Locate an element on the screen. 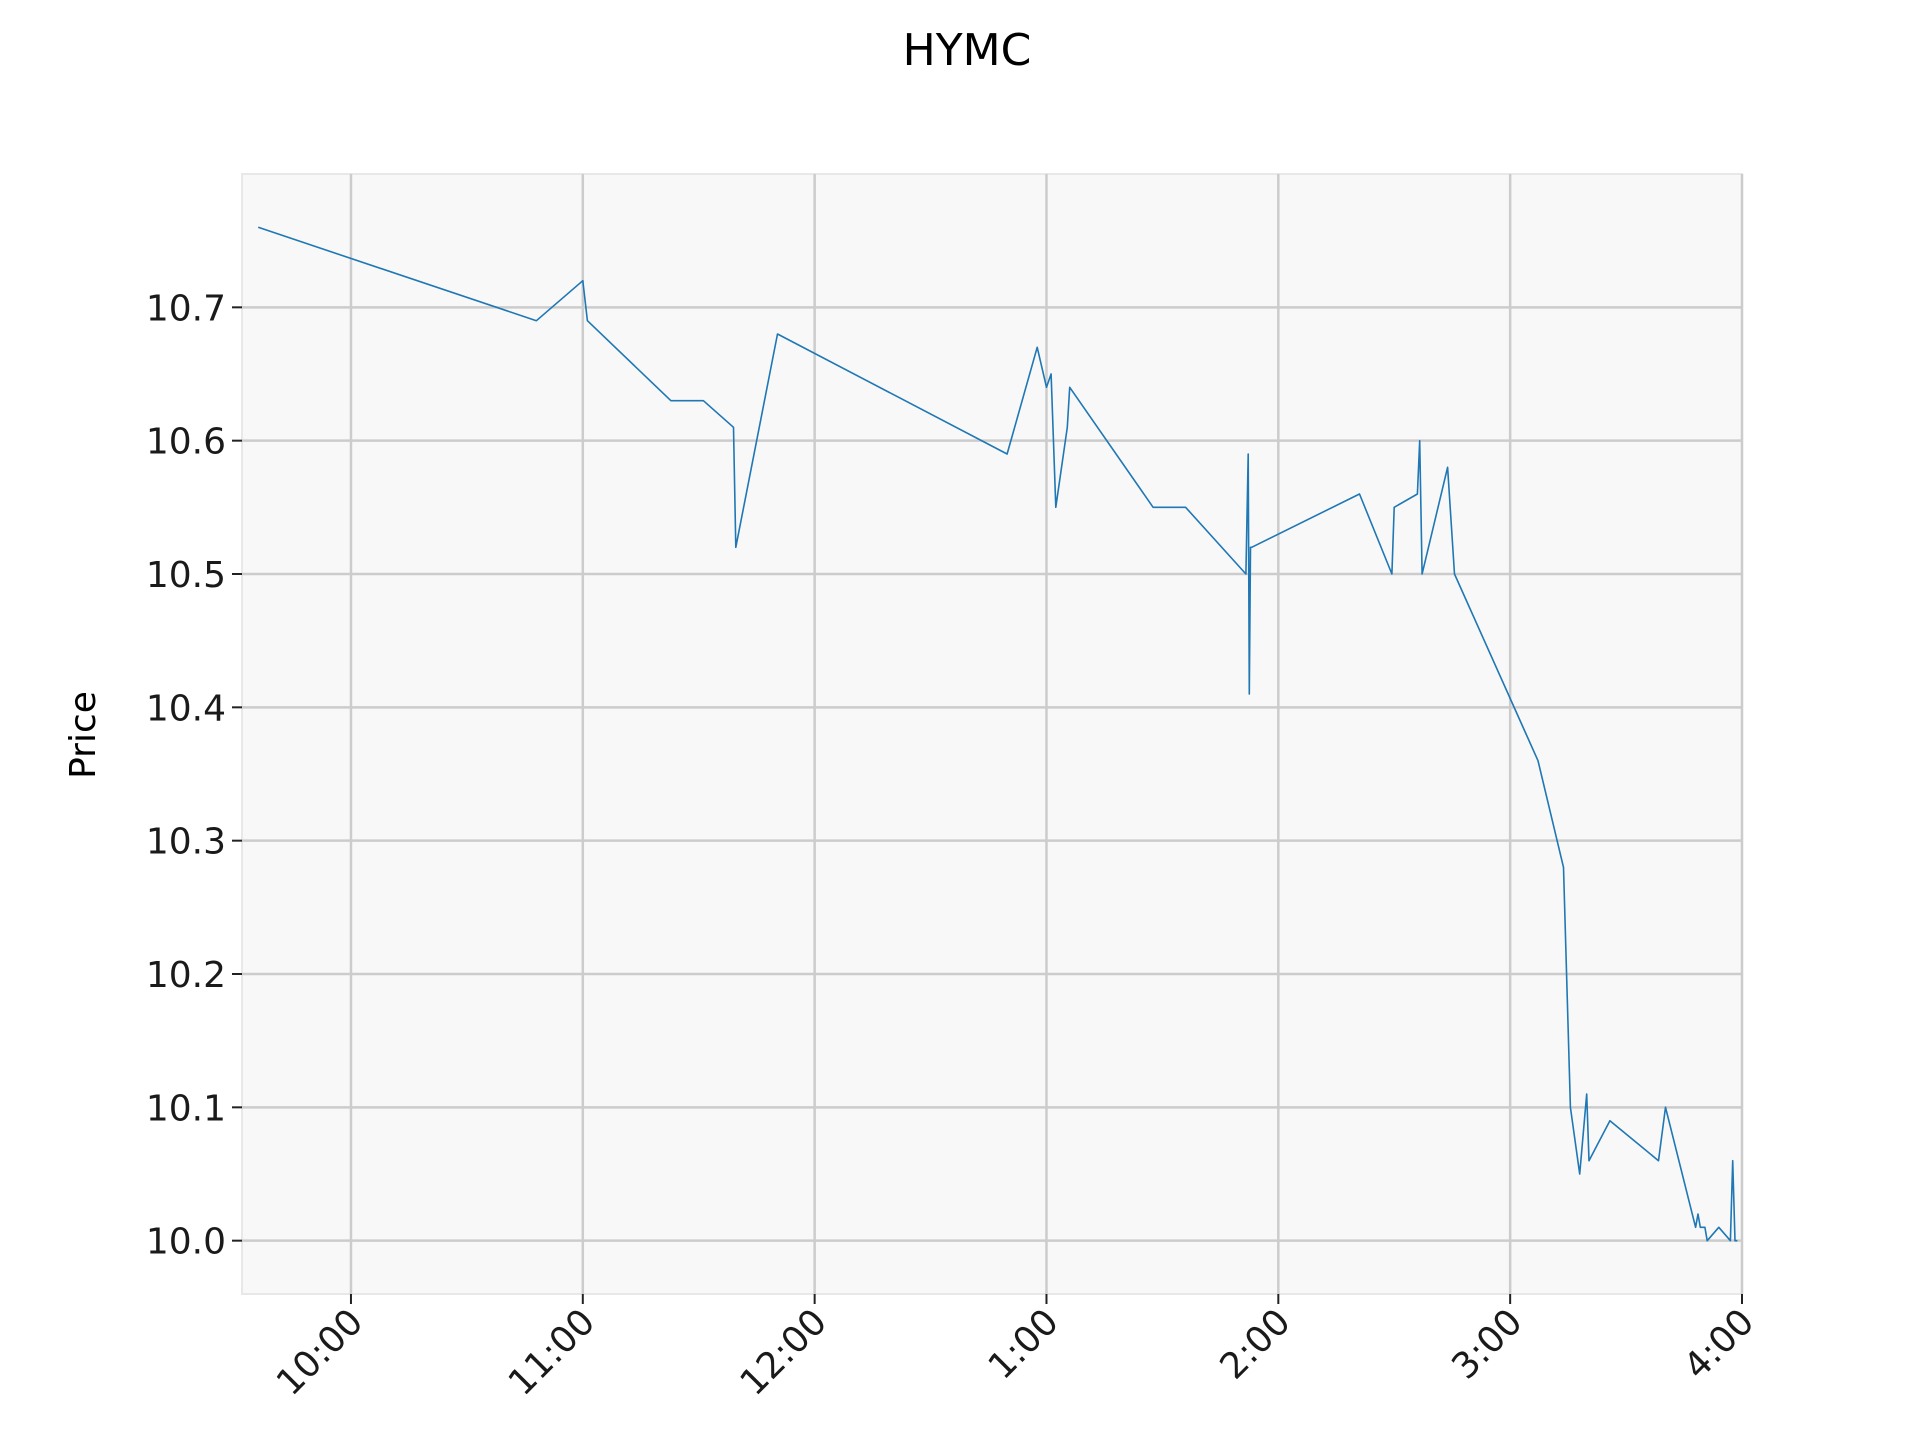 The width and height of the screenshot is (1920, 1440). chart-title: HYMC is located at coordinates (967, 50).